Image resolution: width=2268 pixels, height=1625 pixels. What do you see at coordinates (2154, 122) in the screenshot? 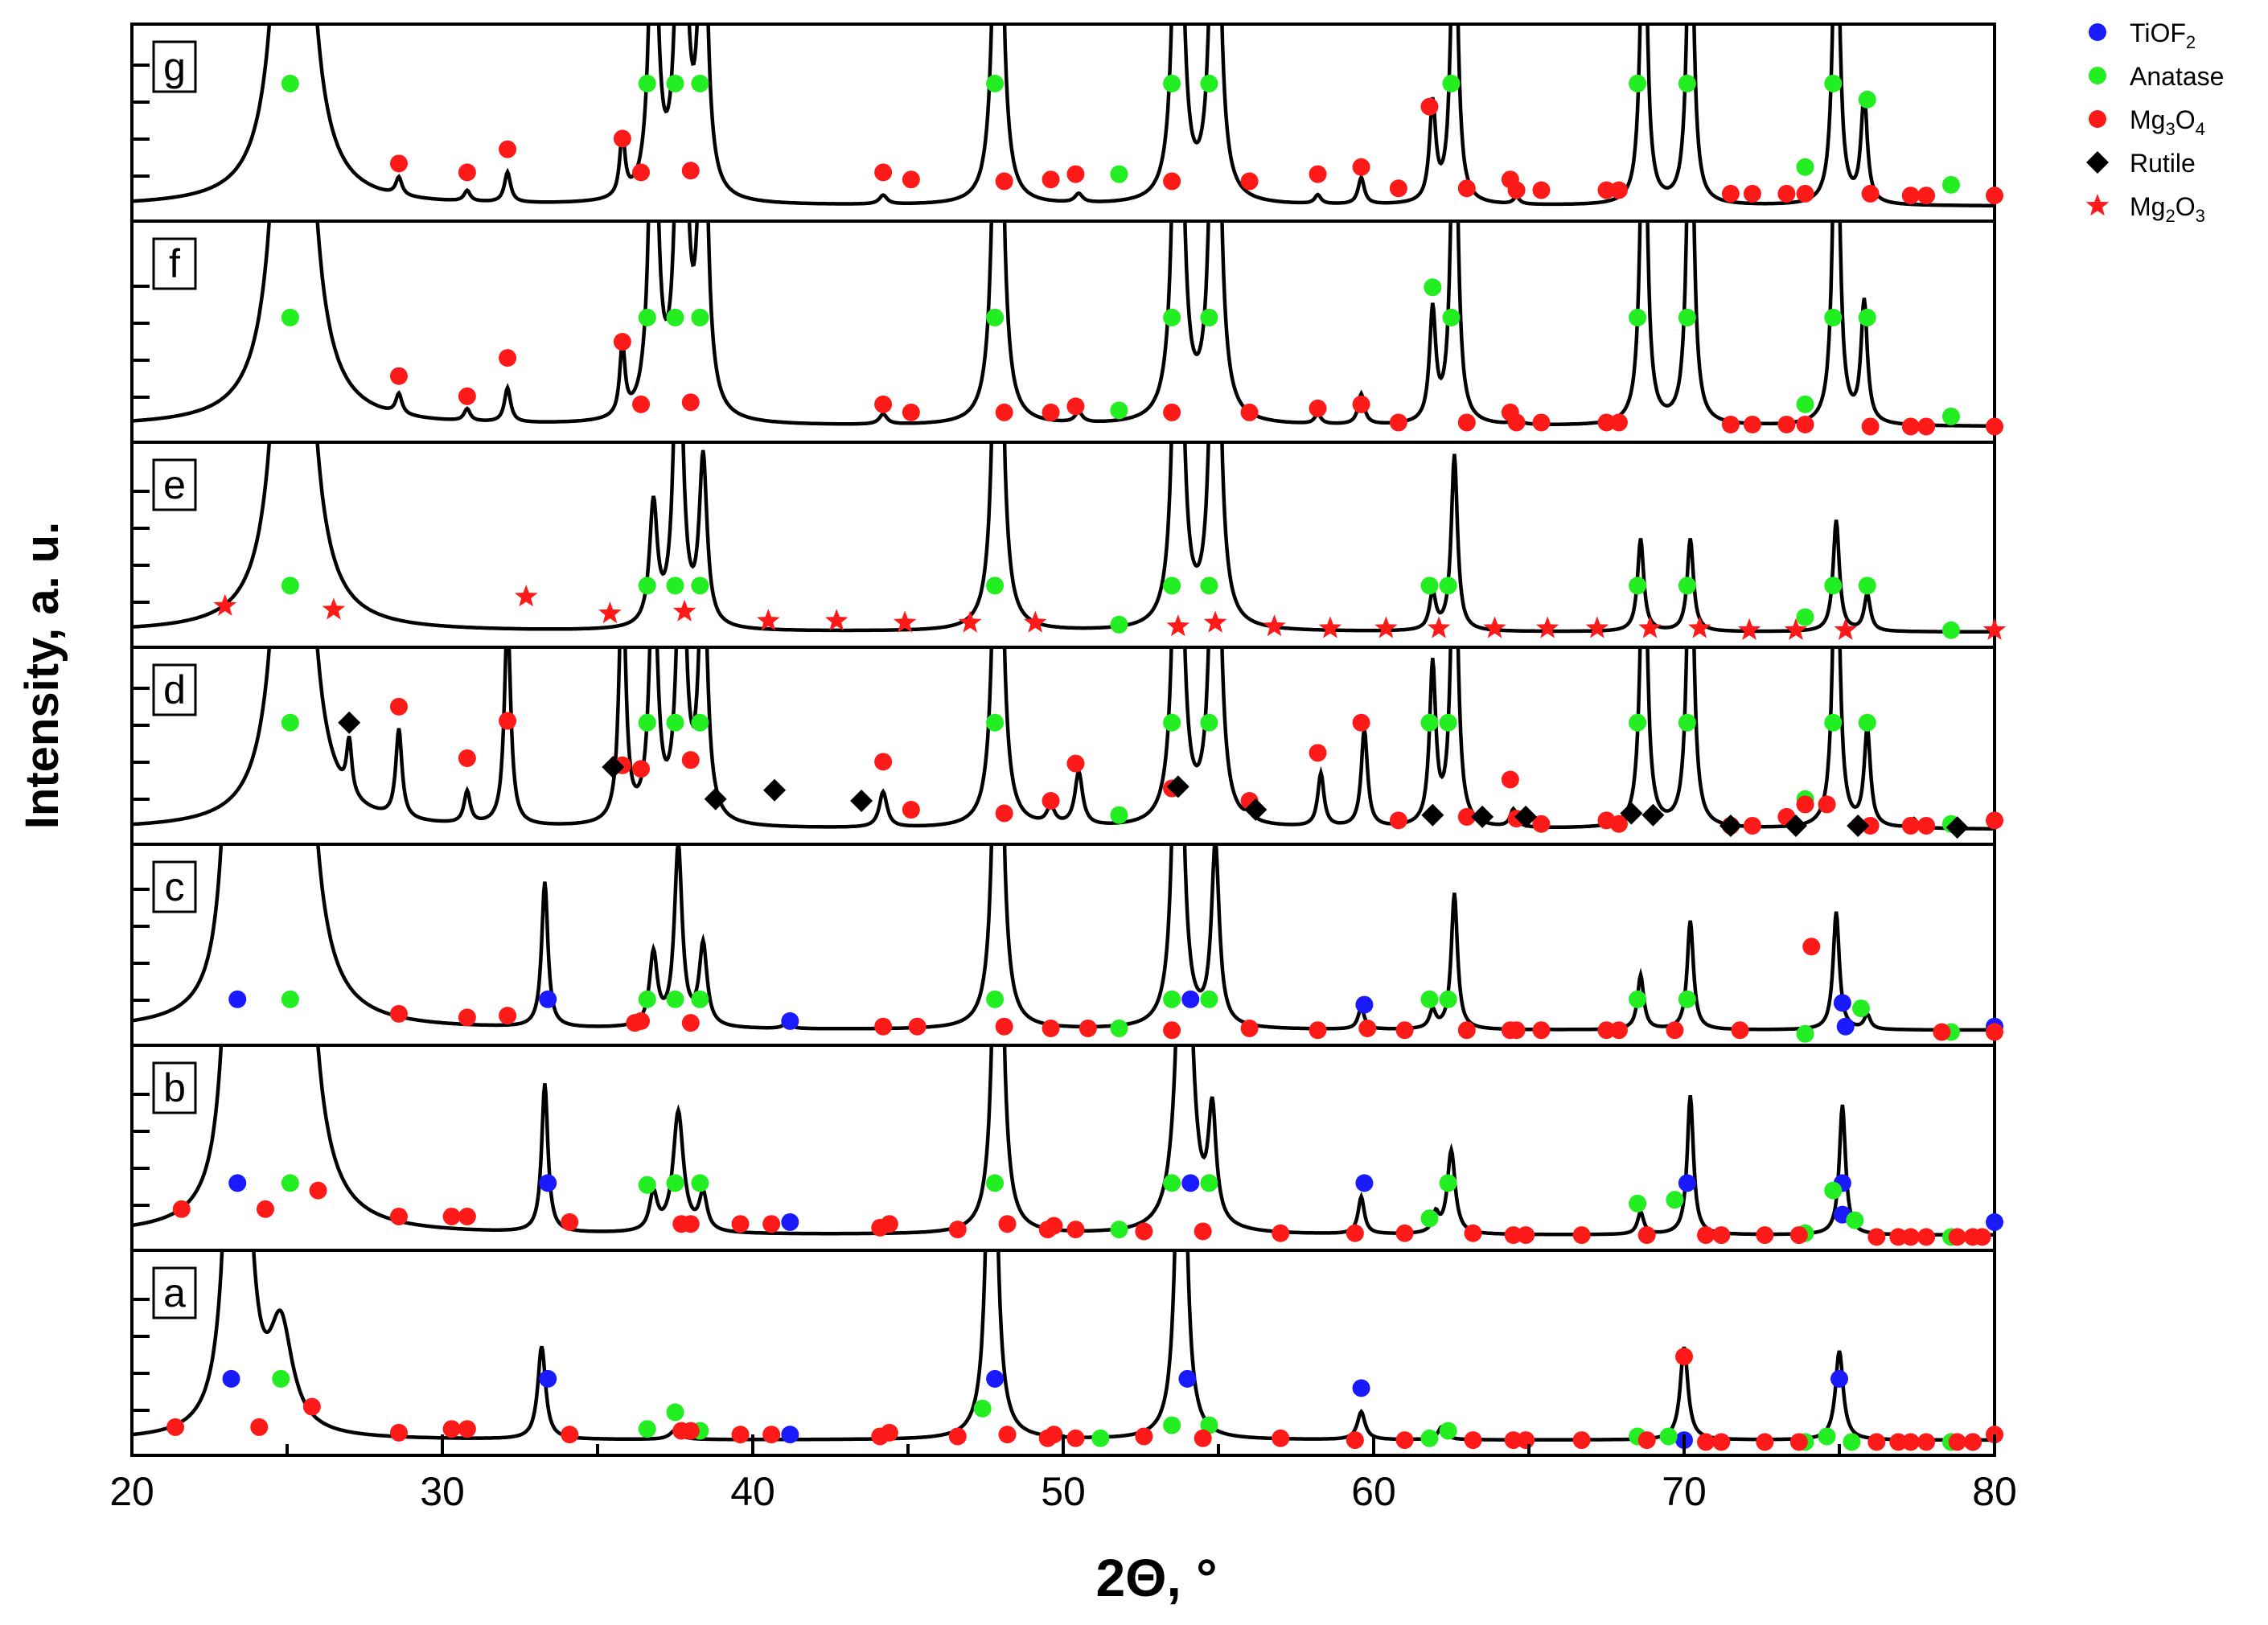
I see `legend: TiOF2 Anatase Mg3O4 Rutile Mg2O3` at bounding box center [2154, 122].